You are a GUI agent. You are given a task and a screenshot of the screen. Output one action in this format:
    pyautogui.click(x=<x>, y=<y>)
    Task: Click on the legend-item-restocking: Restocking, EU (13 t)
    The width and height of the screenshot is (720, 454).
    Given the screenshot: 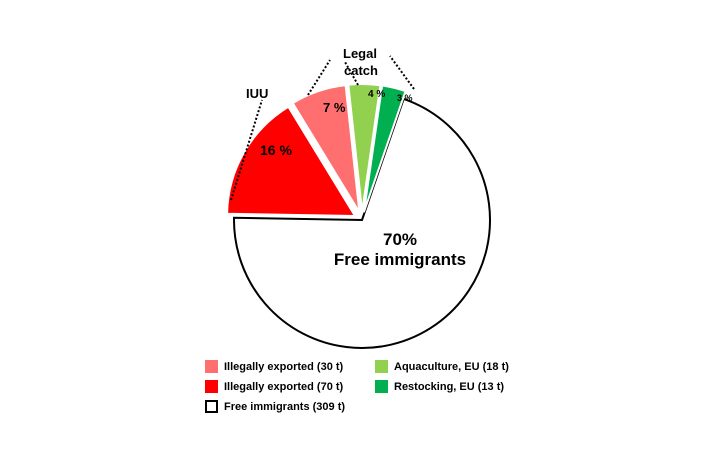 What is the action you would take?
    pyautogui.click(x=439, y=386)
    